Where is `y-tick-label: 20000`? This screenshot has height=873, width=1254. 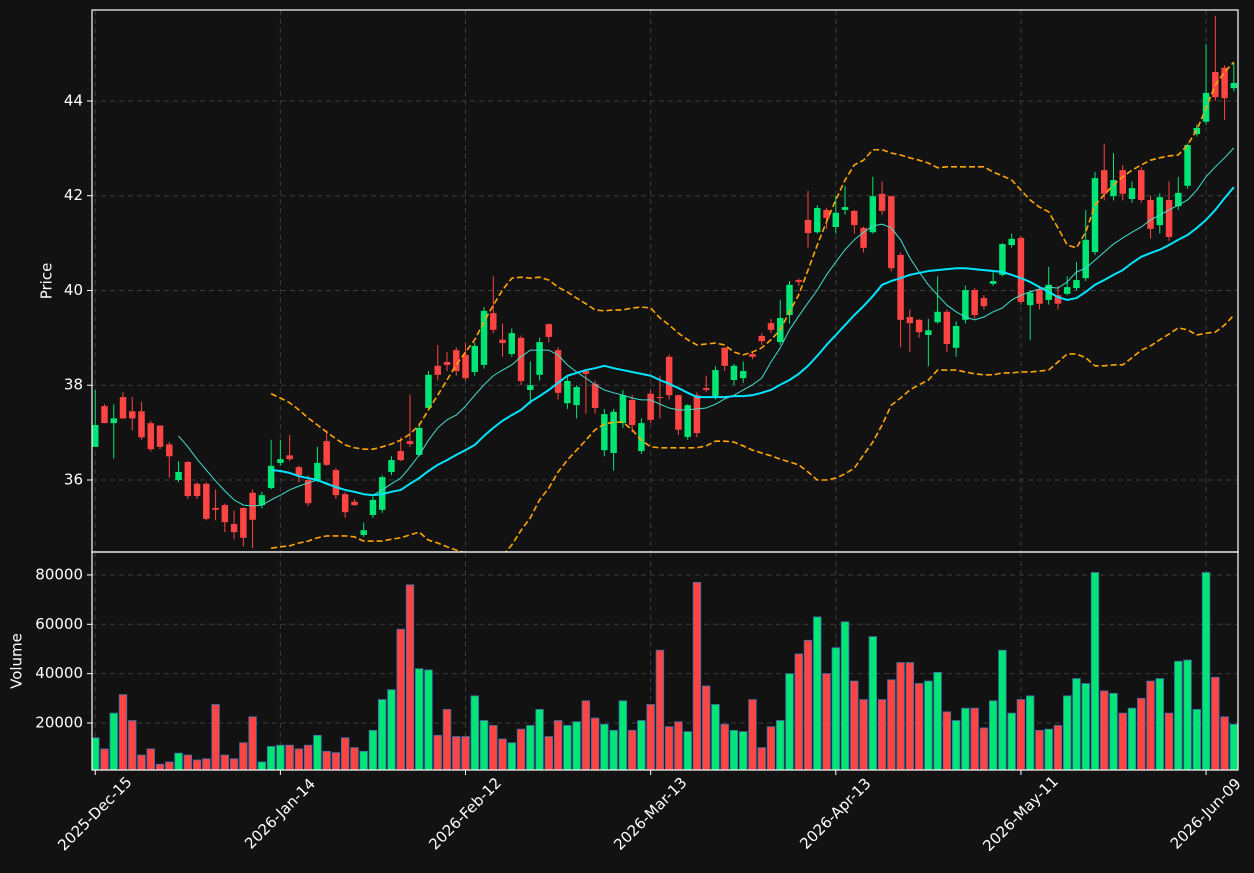
y-tick-label: 20000 is located at coordinates (59, 722).